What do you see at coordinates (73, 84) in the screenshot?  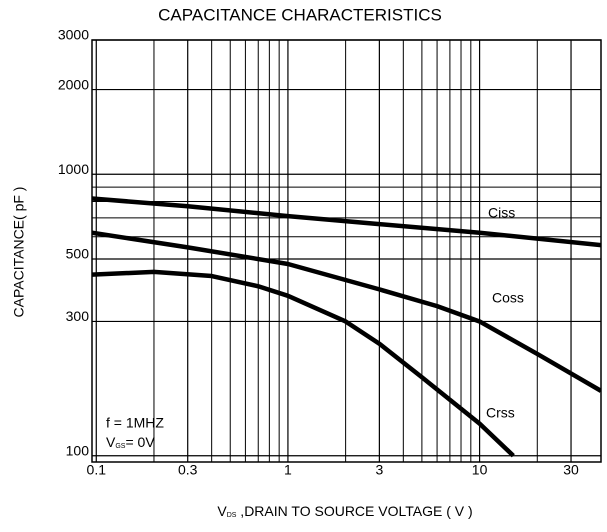 I see `y-tick-label: 2000` at bounding box center [73, 84].